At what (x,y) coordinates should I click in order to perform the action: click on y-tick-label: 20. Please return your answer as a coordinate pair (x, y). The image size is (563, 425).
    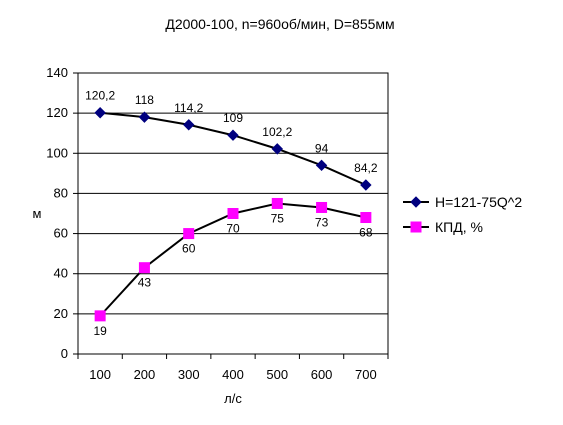
    Looking at the image, I should click on (61, 313).